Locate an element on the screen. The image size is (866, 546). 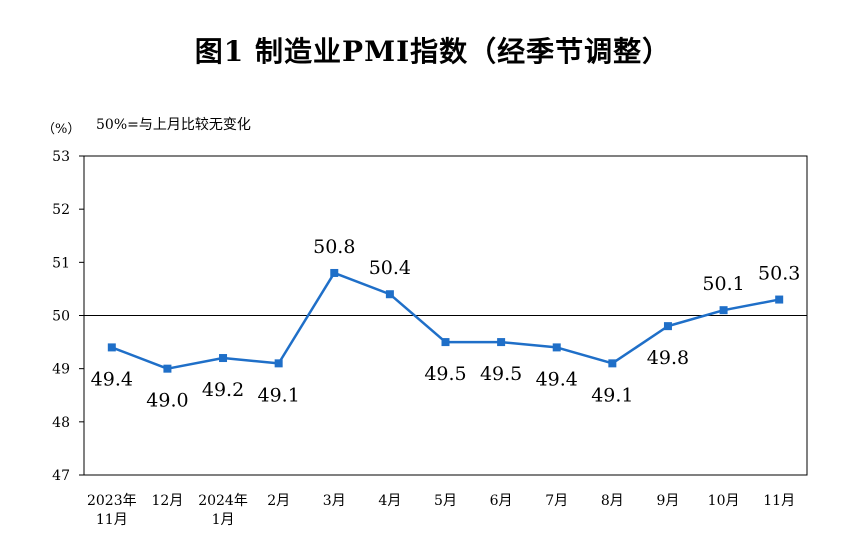
data-label: 49.0 is located at coordinates (167, 401).